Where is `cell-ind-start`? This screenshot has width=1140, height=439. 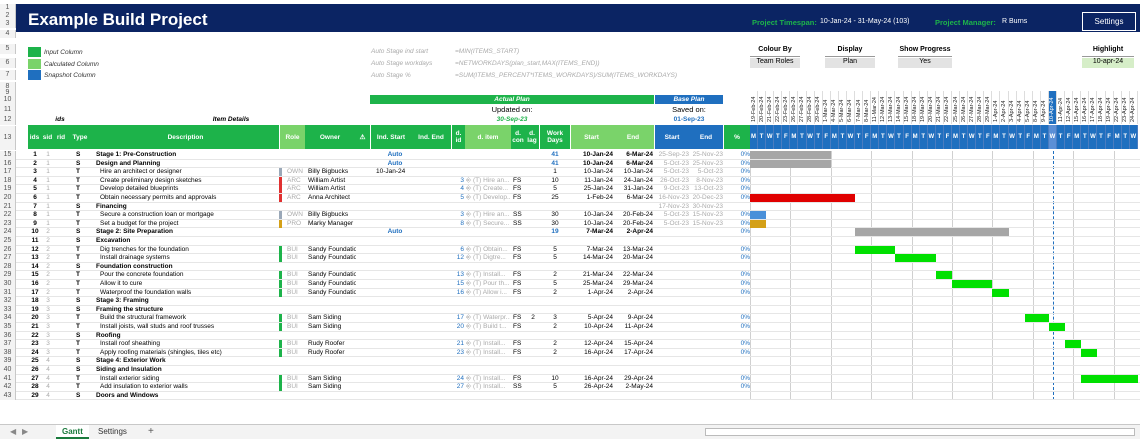 cell-ind-start is located at coordinates (395, 198).